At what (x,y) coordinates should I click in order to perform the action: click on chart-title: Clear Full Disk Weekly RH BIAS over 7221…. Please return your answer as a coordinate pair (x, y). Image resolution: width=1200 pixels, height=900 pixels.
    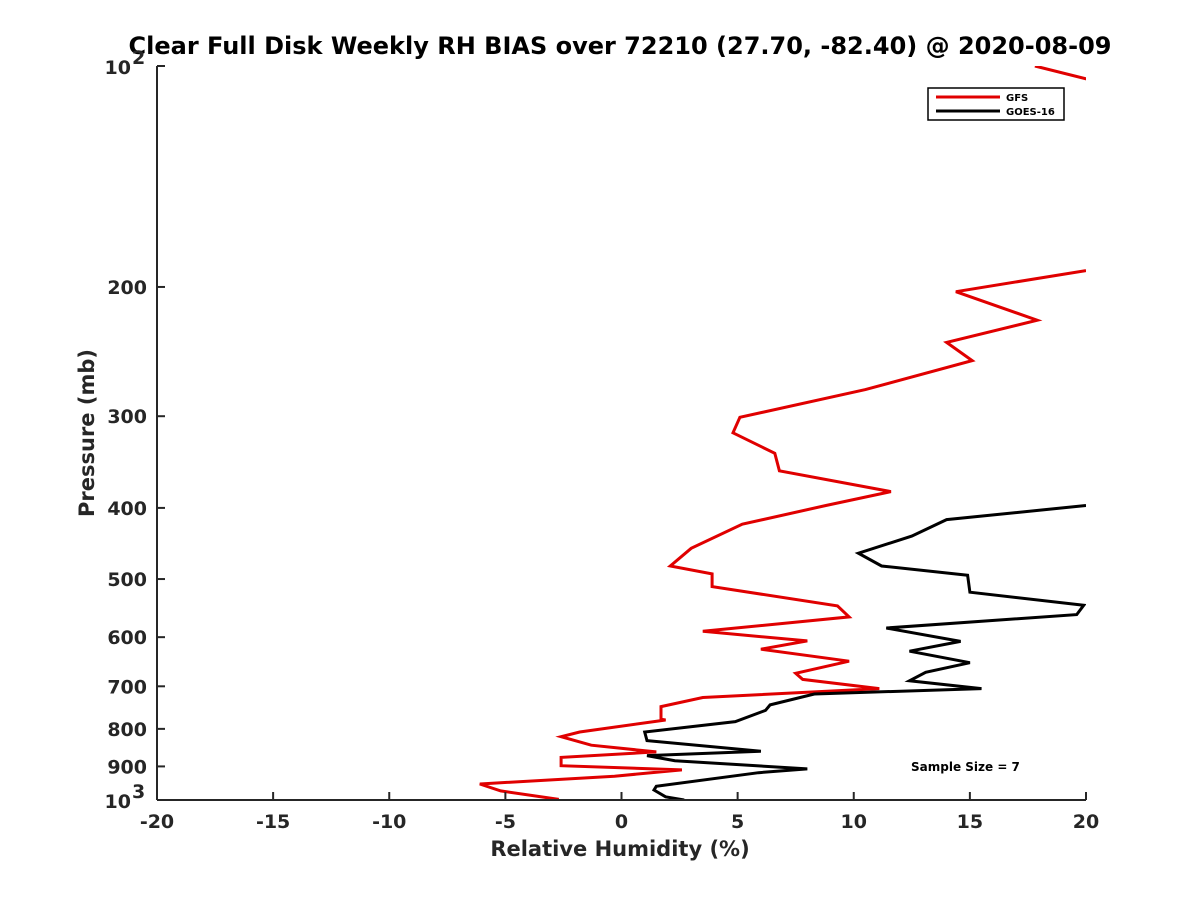
    Looking at the image, I should click on (620, 46).